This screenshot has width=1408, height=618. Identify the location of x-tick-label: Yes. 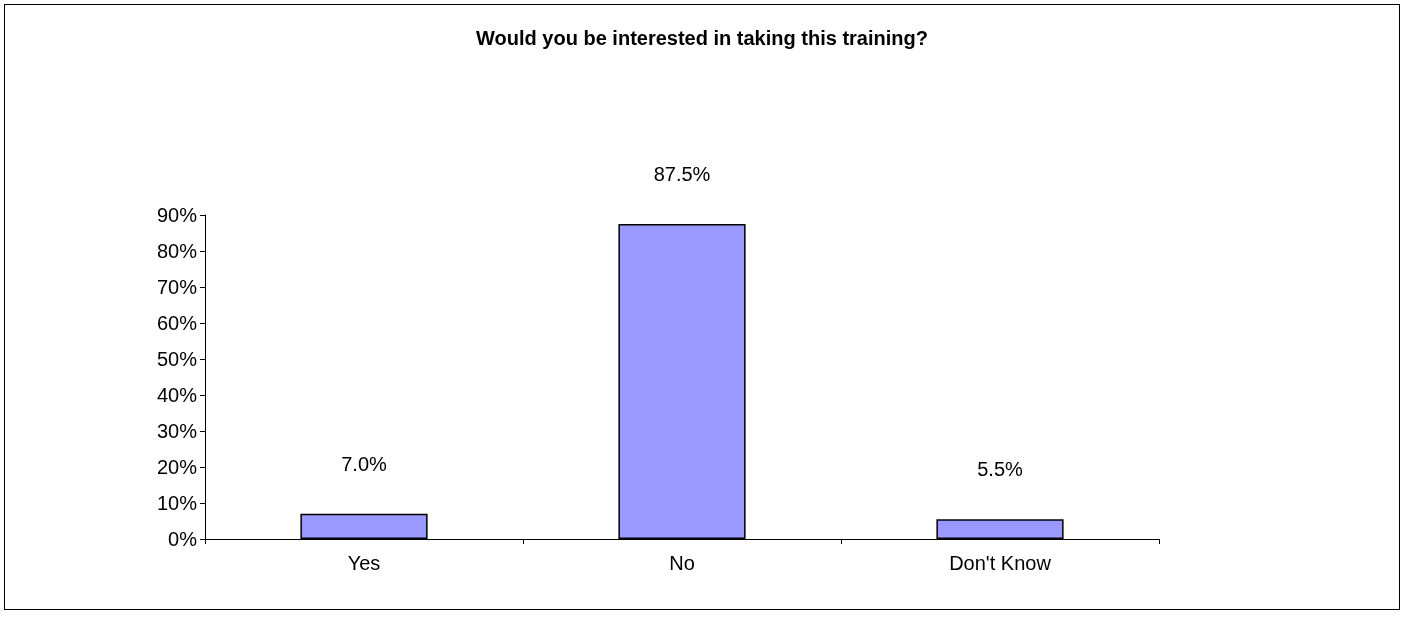
(364, 563).